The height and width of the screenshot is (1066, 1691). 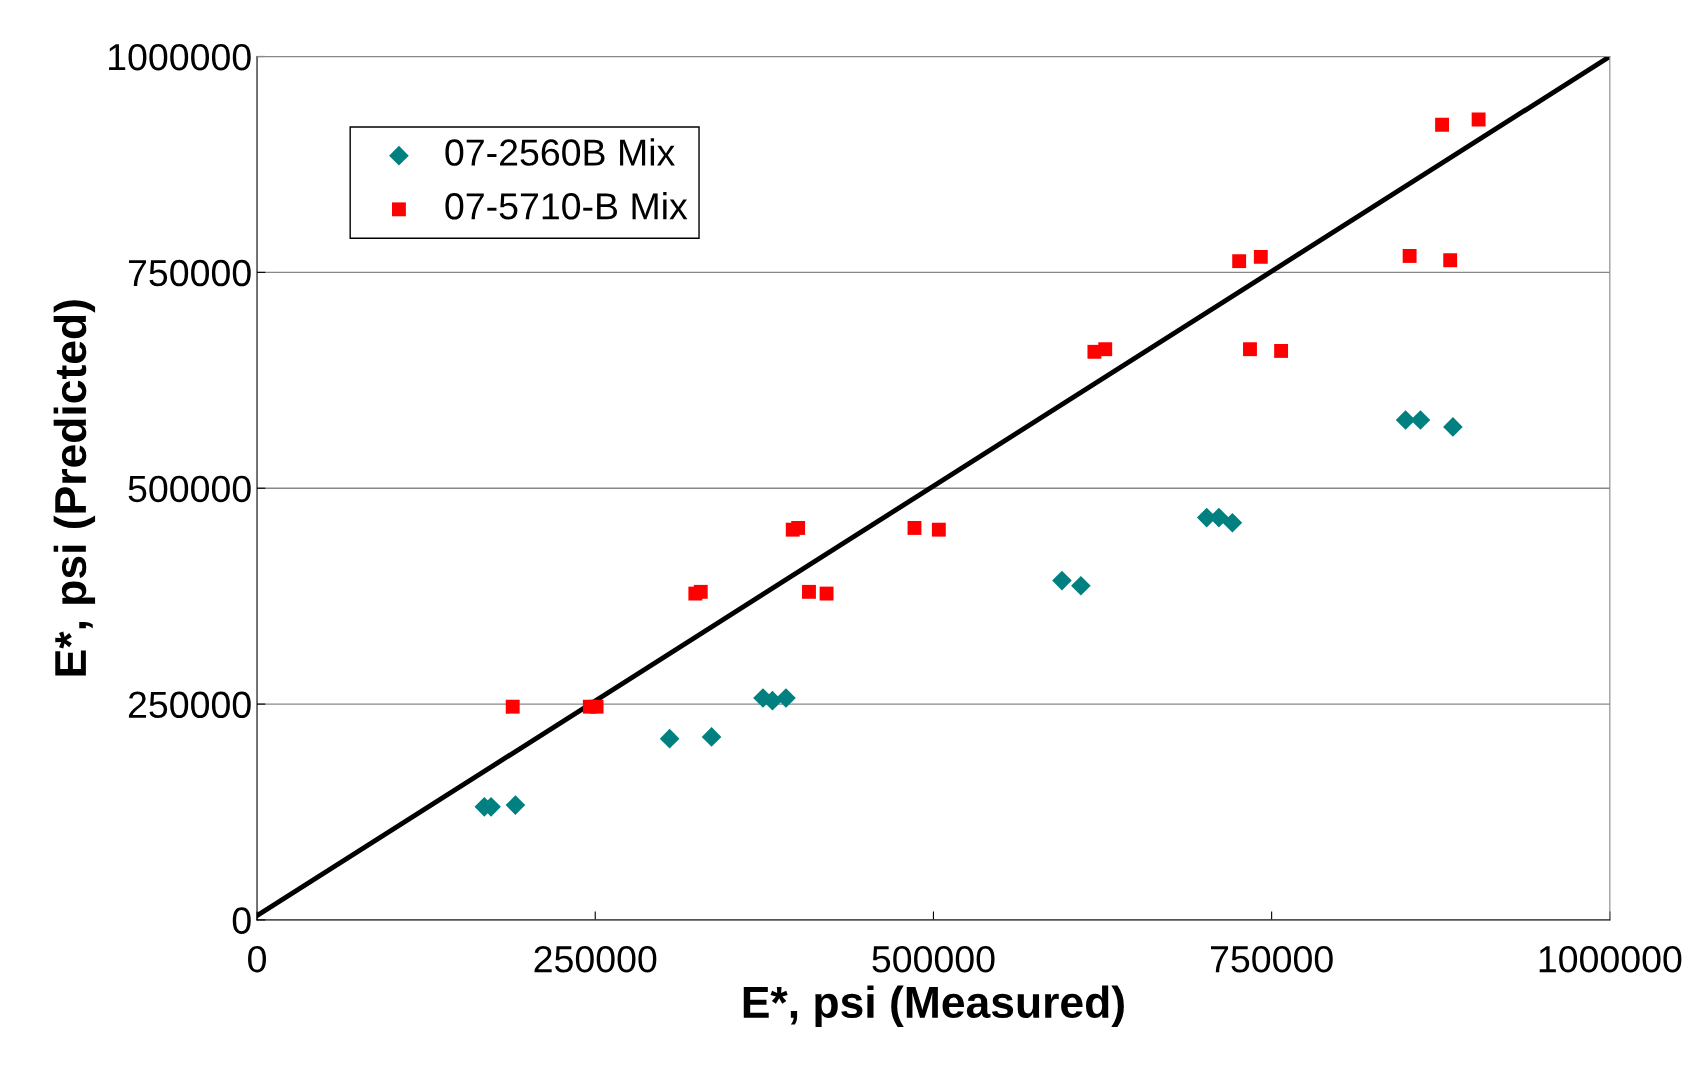 I want to click on y-tick-label: 1000000, so click(x=180, y=57).